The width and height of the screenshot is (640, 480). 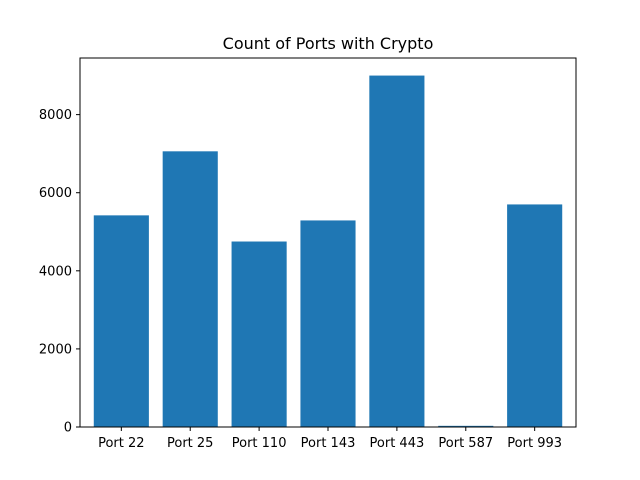 What do you see at coordinates (121, 443) in the screenshot?
I see `x-tick-label: Port 22` at bounding box center [121, 443].